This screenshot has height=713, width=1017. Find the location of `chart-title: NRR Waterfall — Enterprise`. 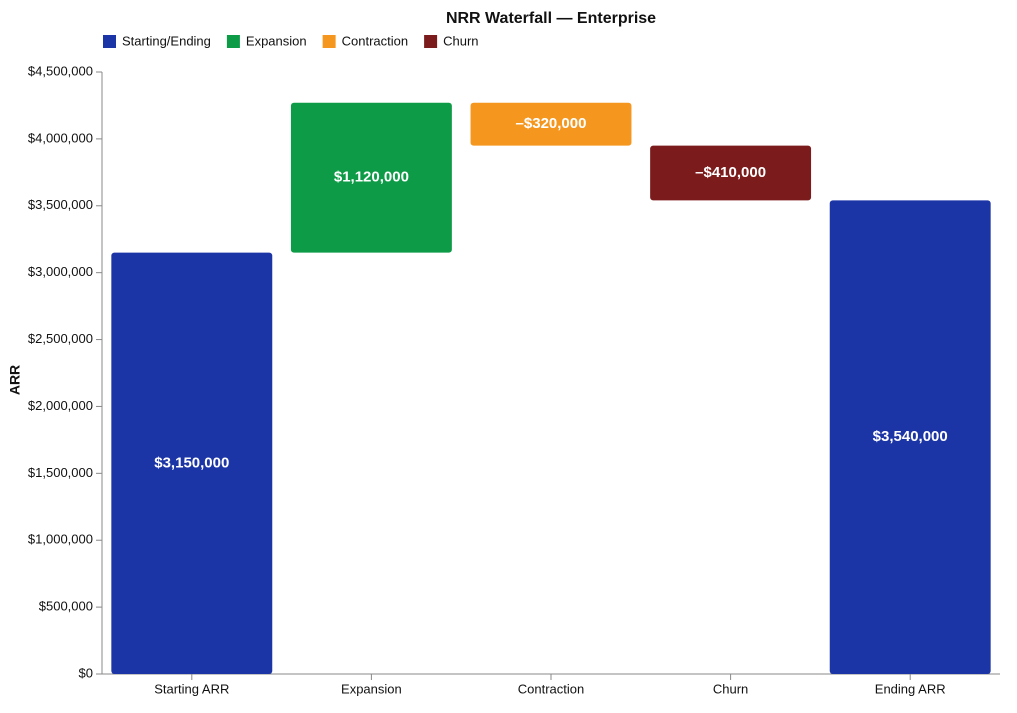

chart-title: NRR Waterfall — Enterprise is located at coordinates (551, 18).